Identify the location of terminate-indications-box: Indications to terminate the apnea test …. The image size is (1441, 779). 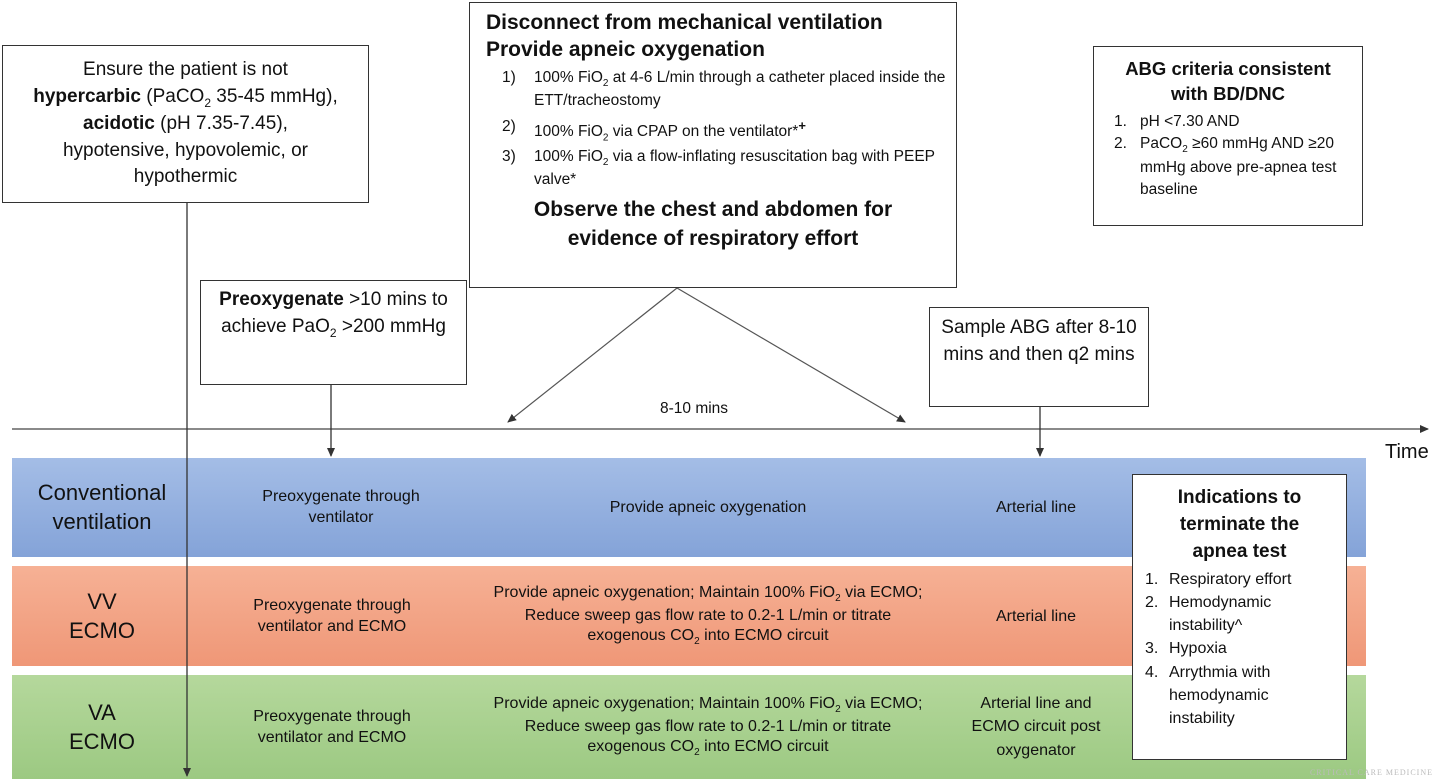
(1239, 617).